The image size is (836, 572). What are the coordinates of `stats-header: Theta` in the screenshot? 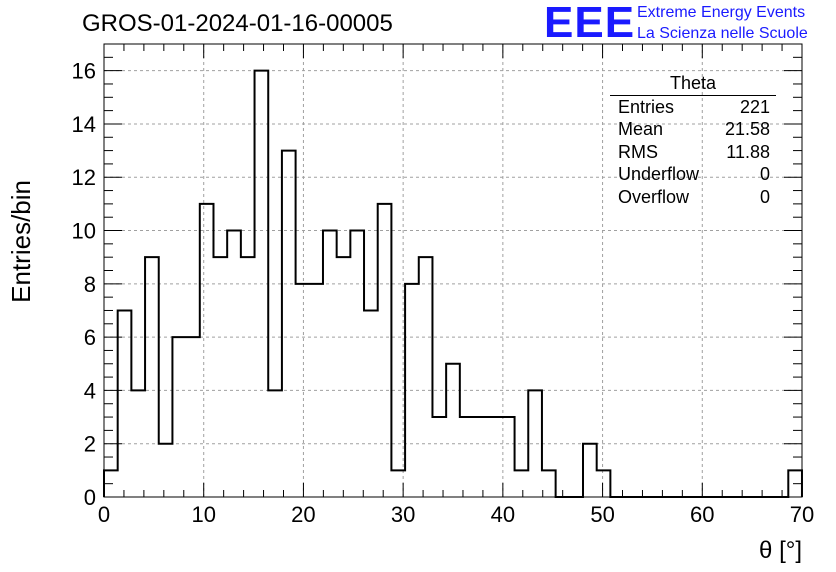 It's located at (693, 84).